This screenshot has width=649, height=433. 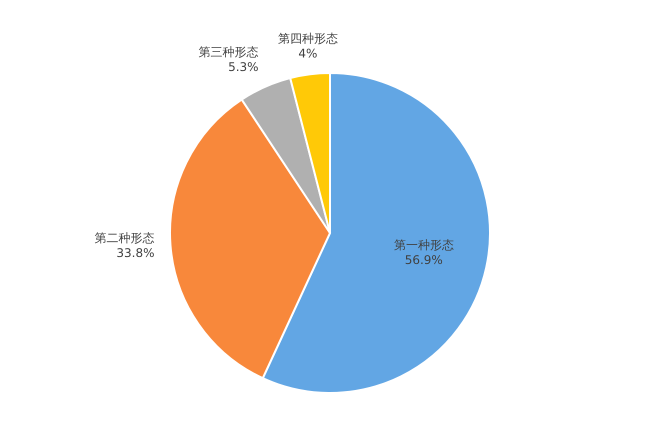 I want to click on data-label: 5.3%, so click(x=243, y=67).